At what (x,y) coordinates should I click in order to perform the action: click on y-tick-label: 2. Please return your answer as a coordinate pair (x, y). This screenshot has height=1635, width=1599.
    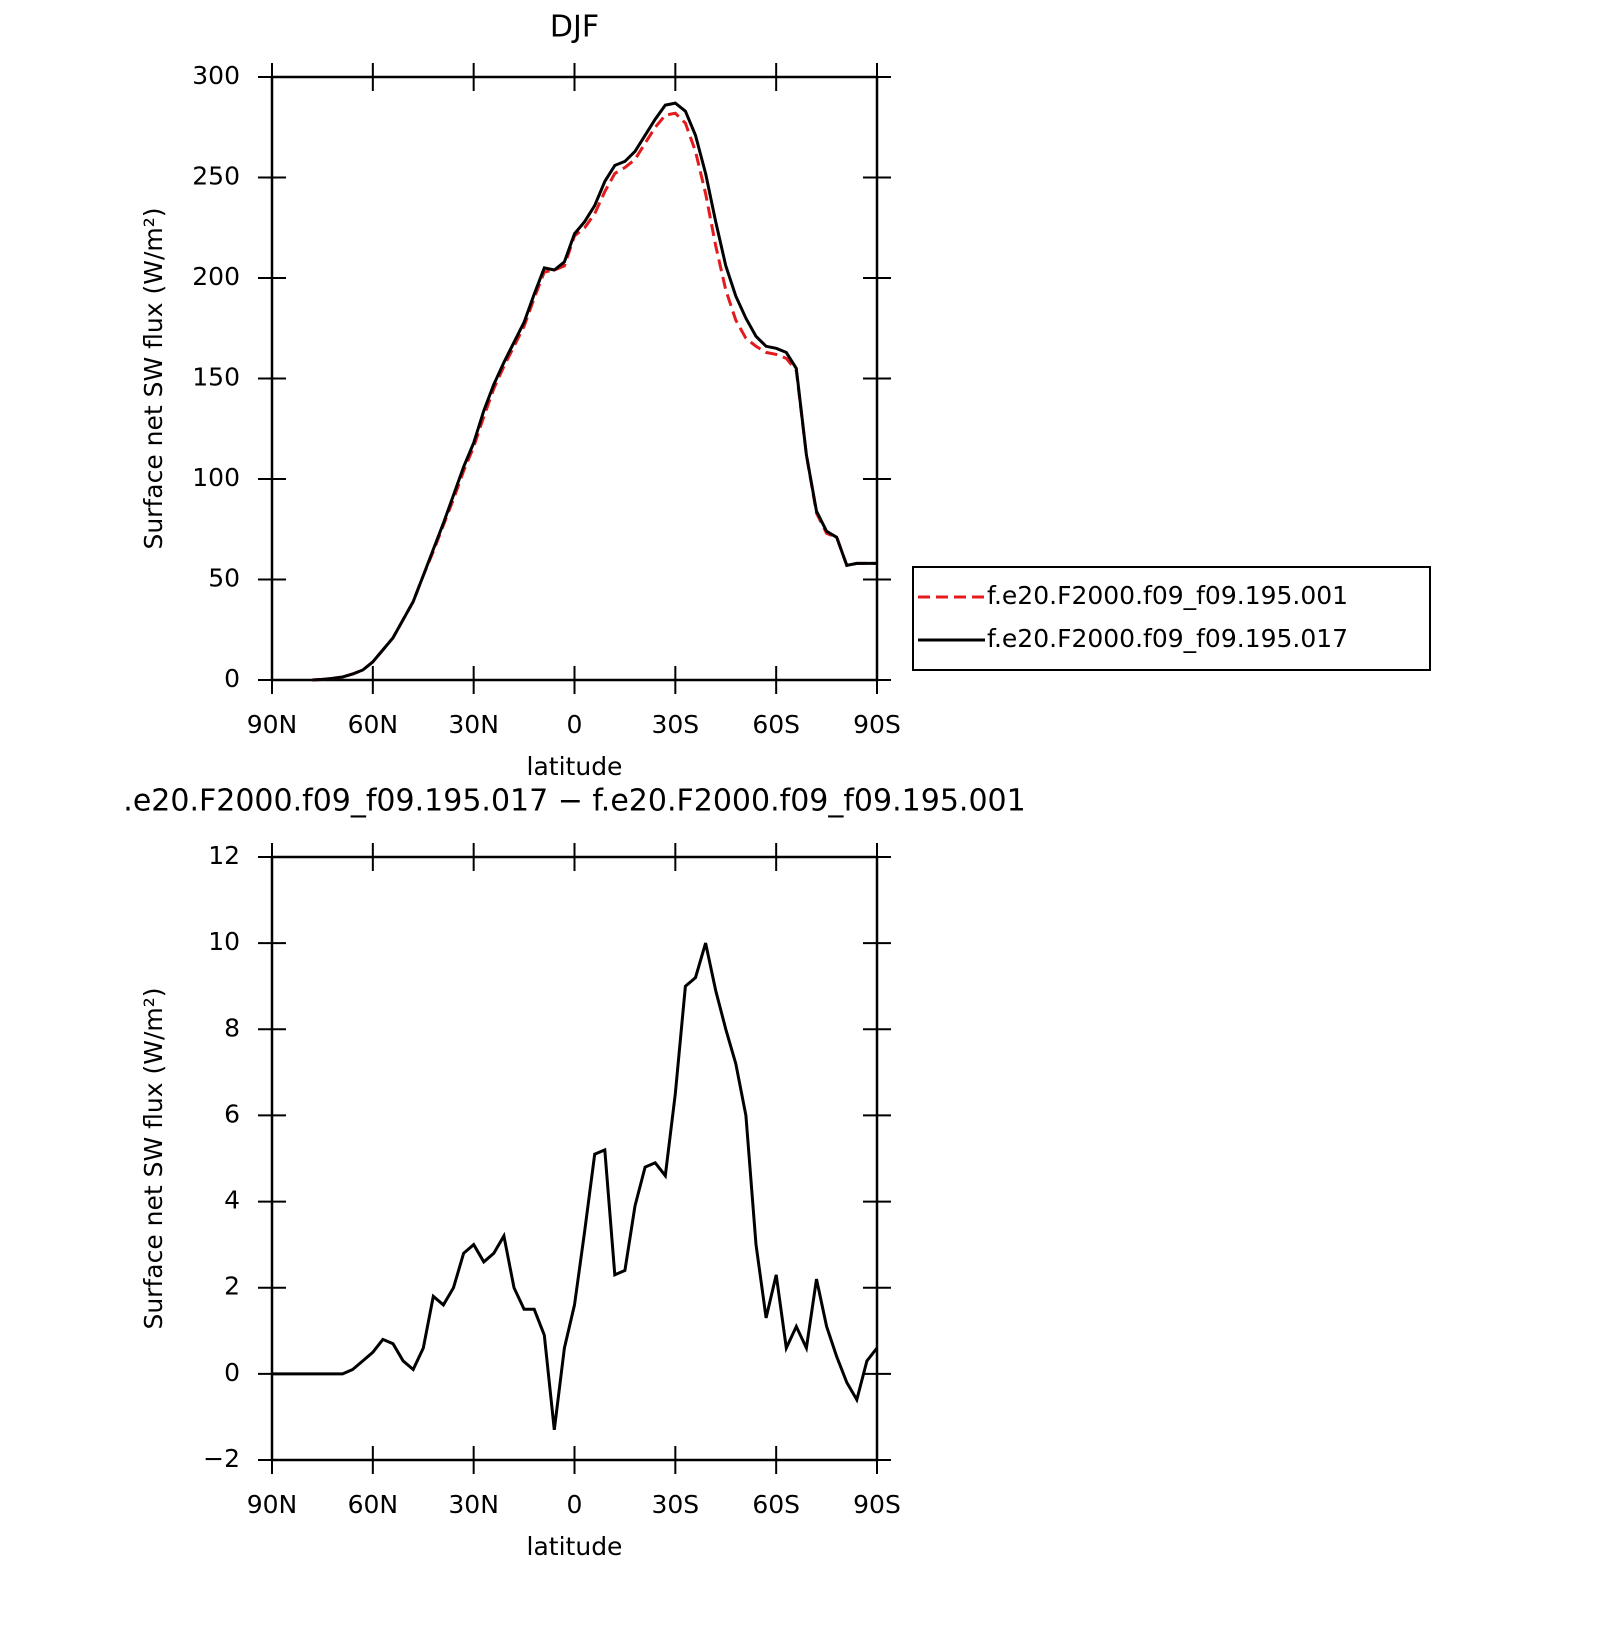
    Looking at the image, I should click on (232, 1286).